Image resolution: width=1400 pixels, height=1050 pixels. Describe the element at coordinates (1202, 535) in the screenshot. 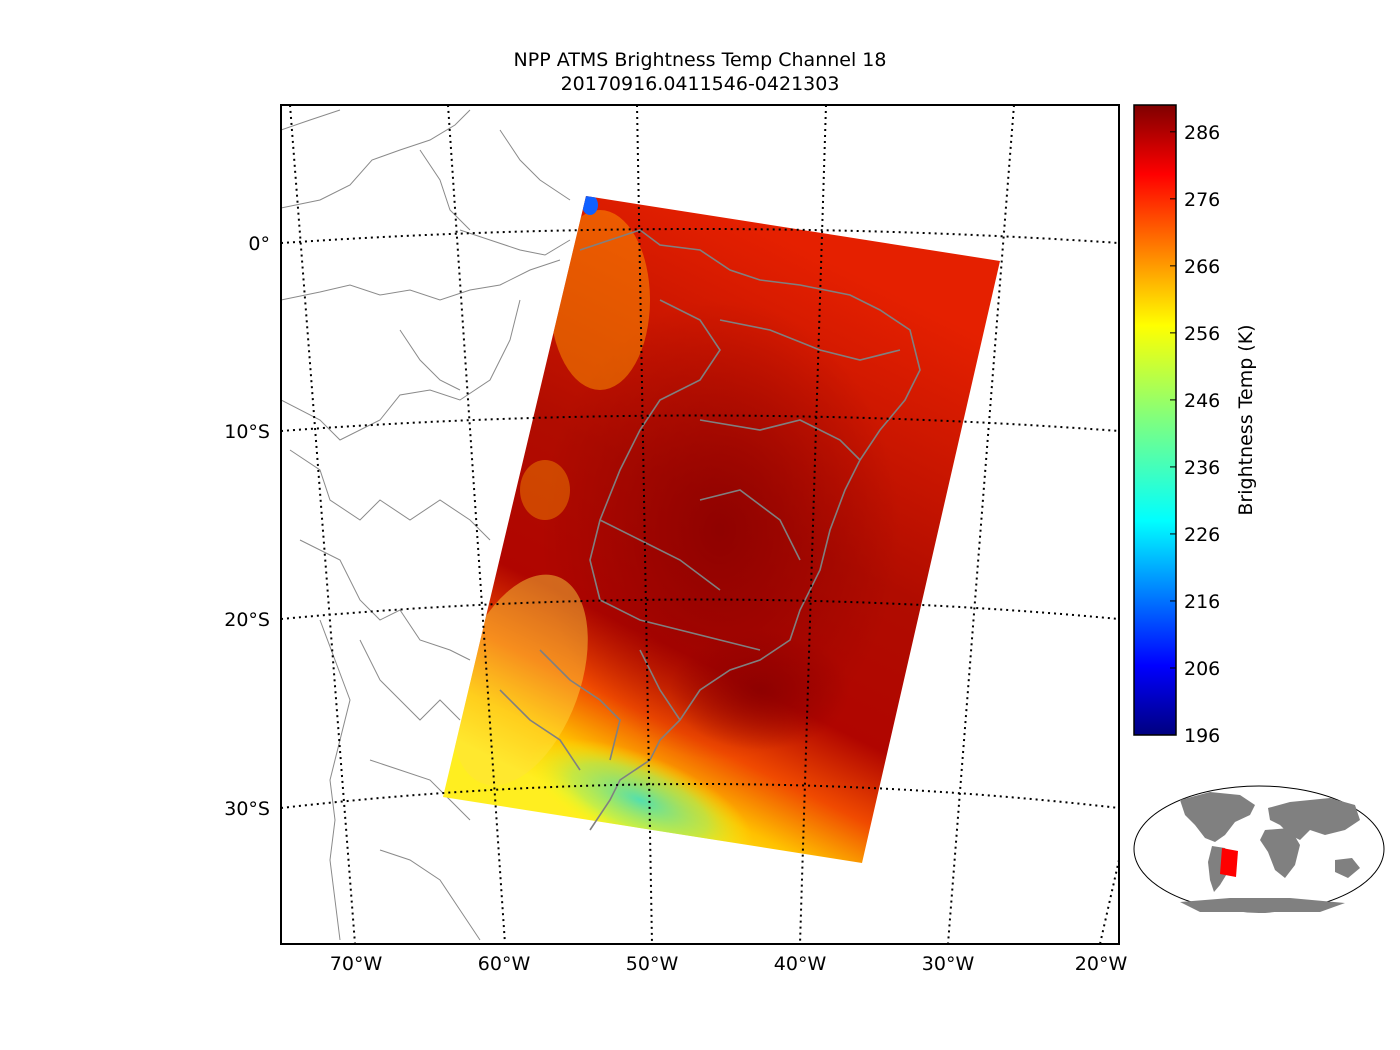

I see `colorbar-tick-label: 226` at that location.